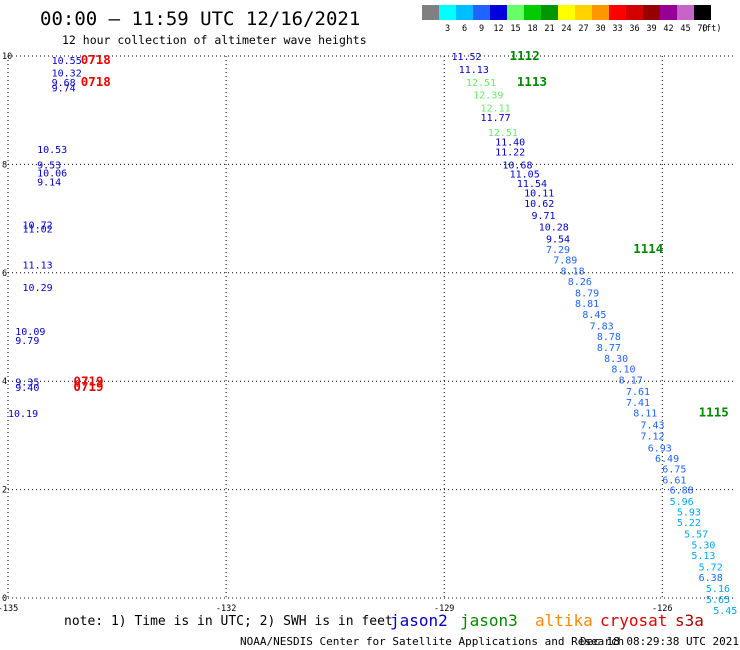 Image resolution: width=740 pixels, height=650 pixels. What do you see at coordinates (685, 29) in the screenshot?
I see `legend-label: 45` at bounding box center [685, 29].